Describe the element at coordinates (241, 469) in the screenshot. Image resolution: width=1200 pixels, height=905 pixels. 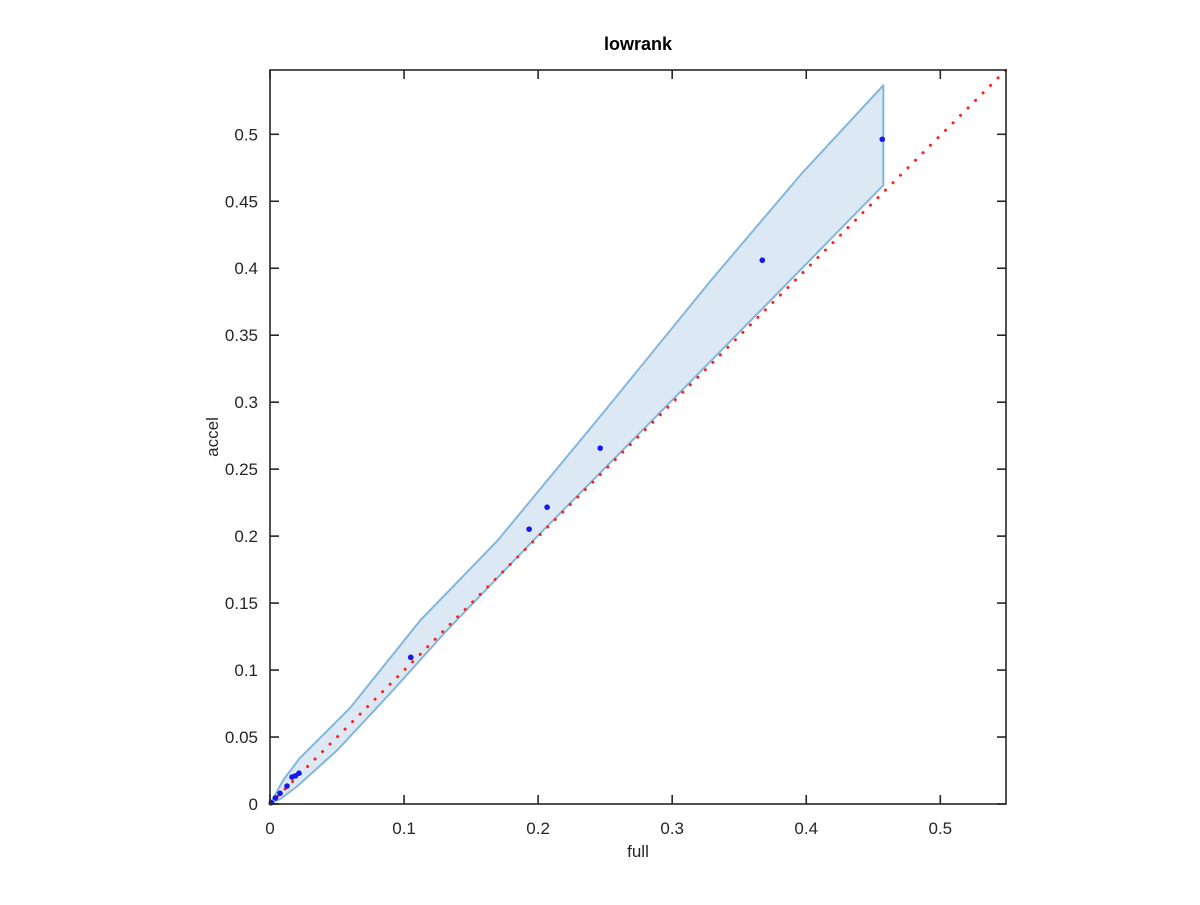
I see `y-tick-label: 0.25` at that location.